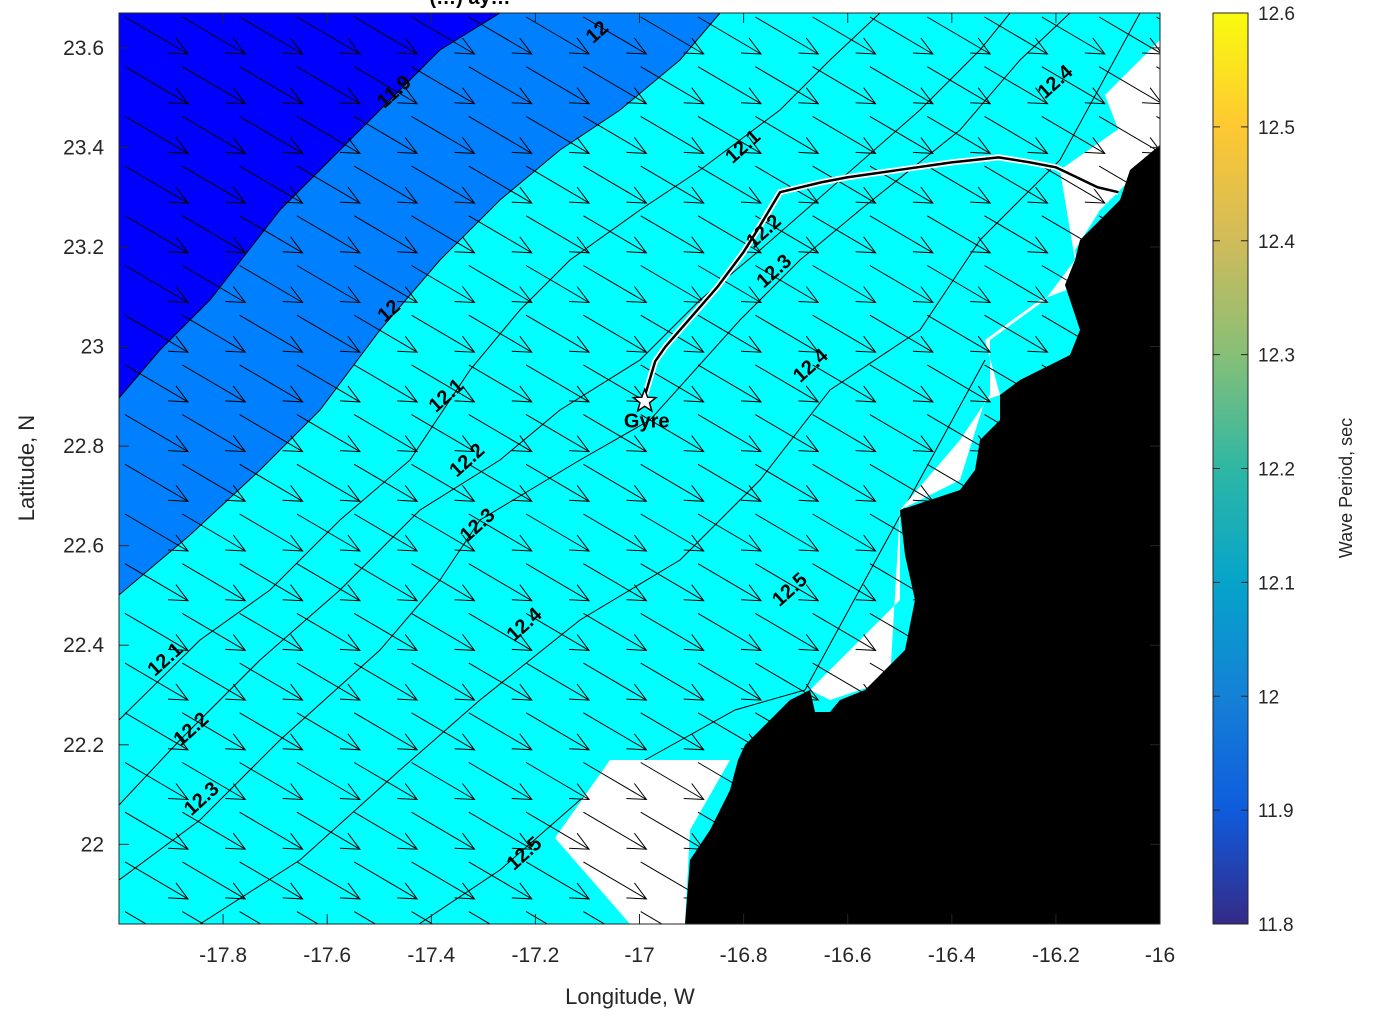 This screenshot has width=1375, height=1022. I want to click on x-tick-label: -17.6, so click(327, 955).